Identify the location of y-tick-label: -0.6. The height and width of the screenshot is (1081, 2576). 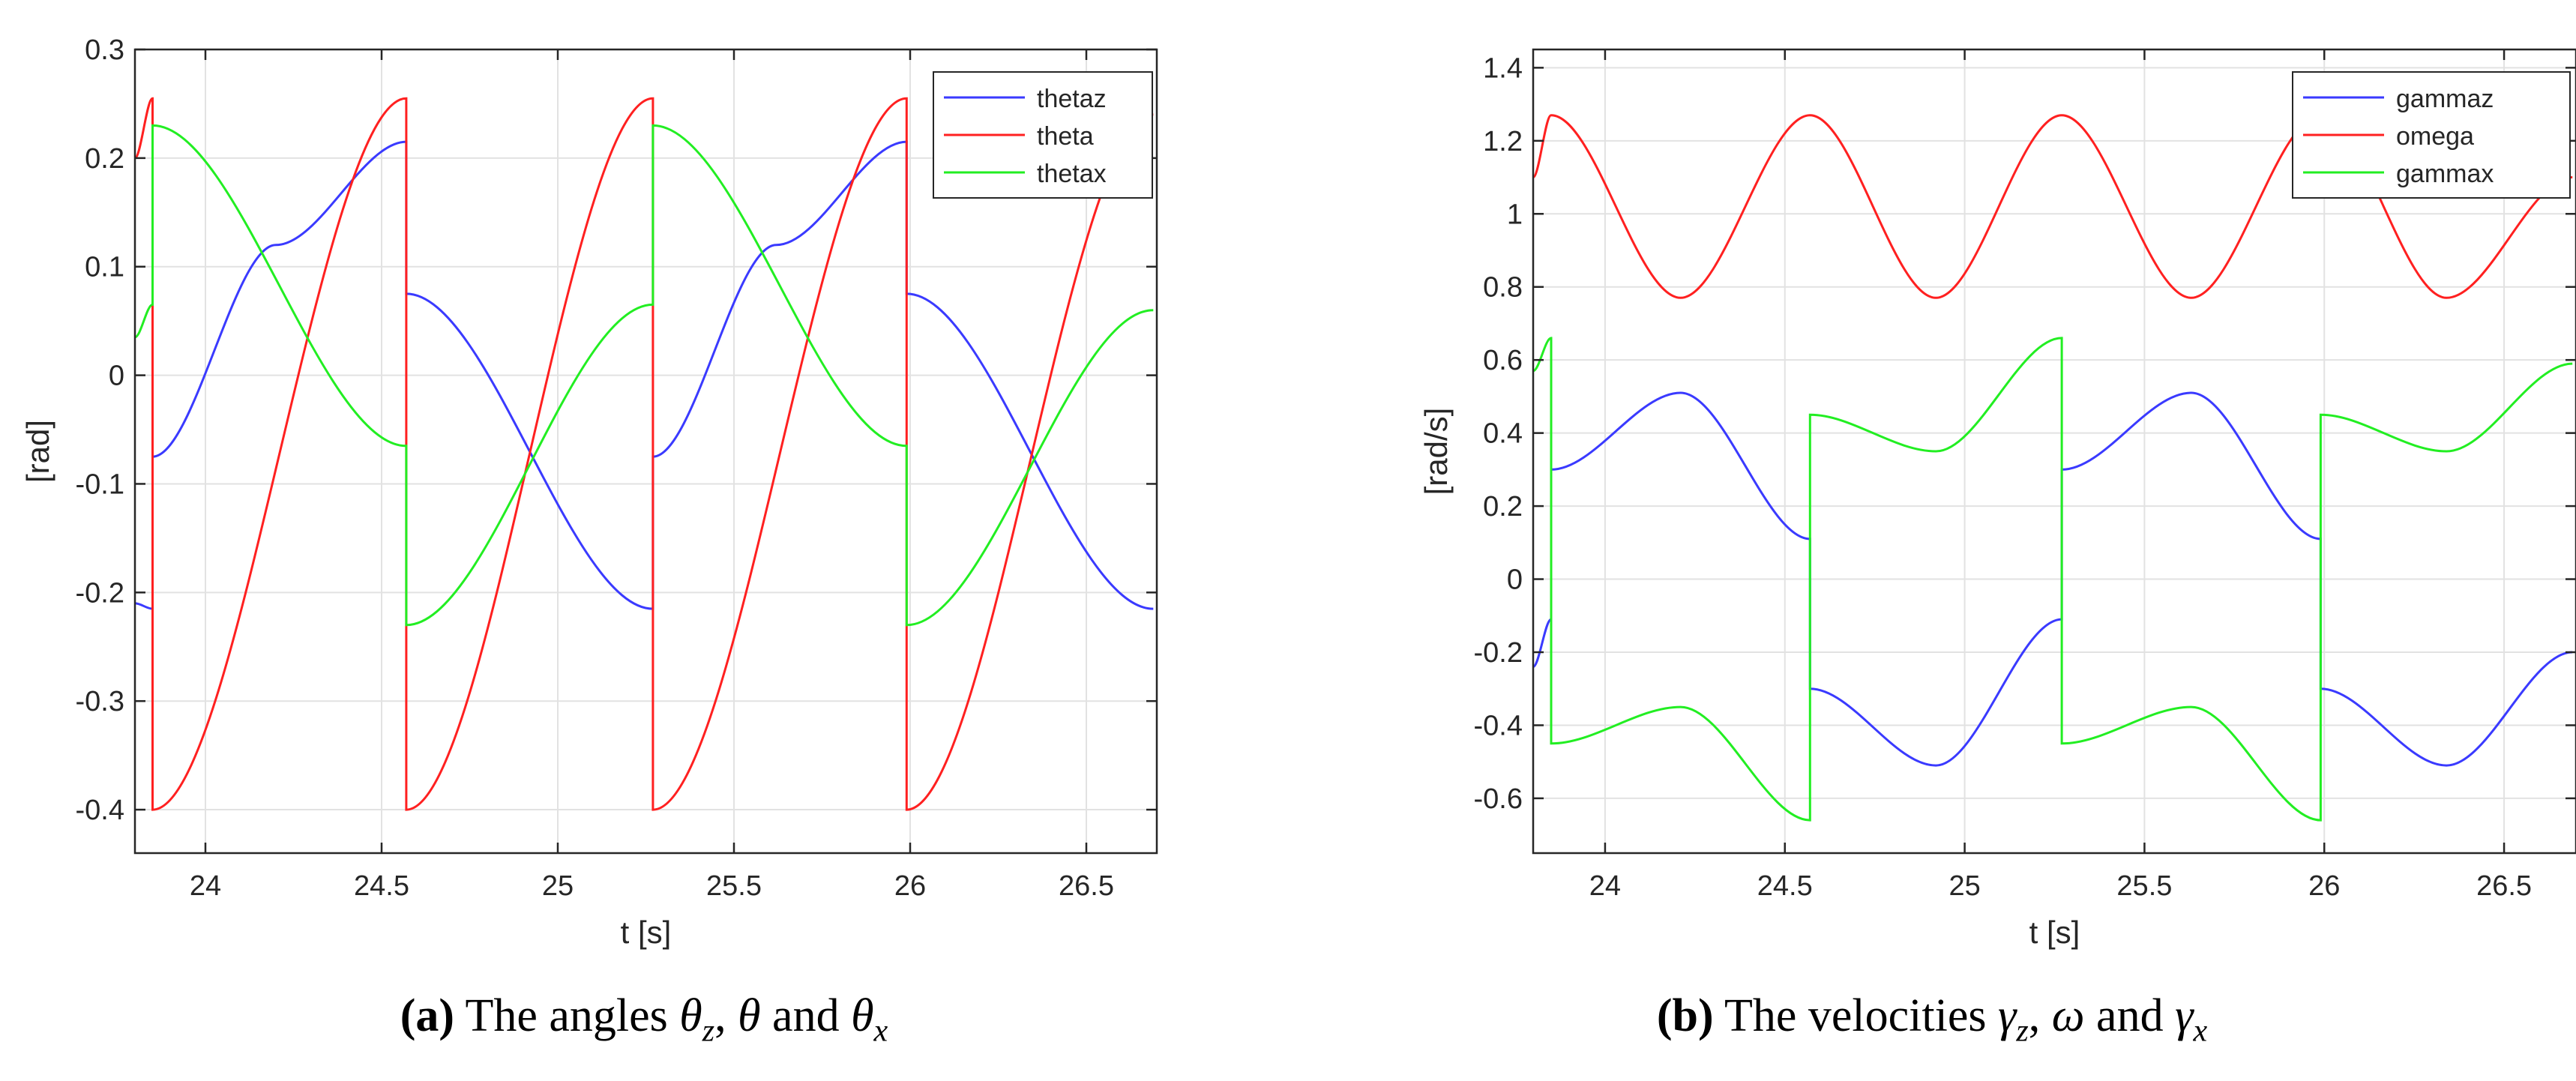
(1498, 799).